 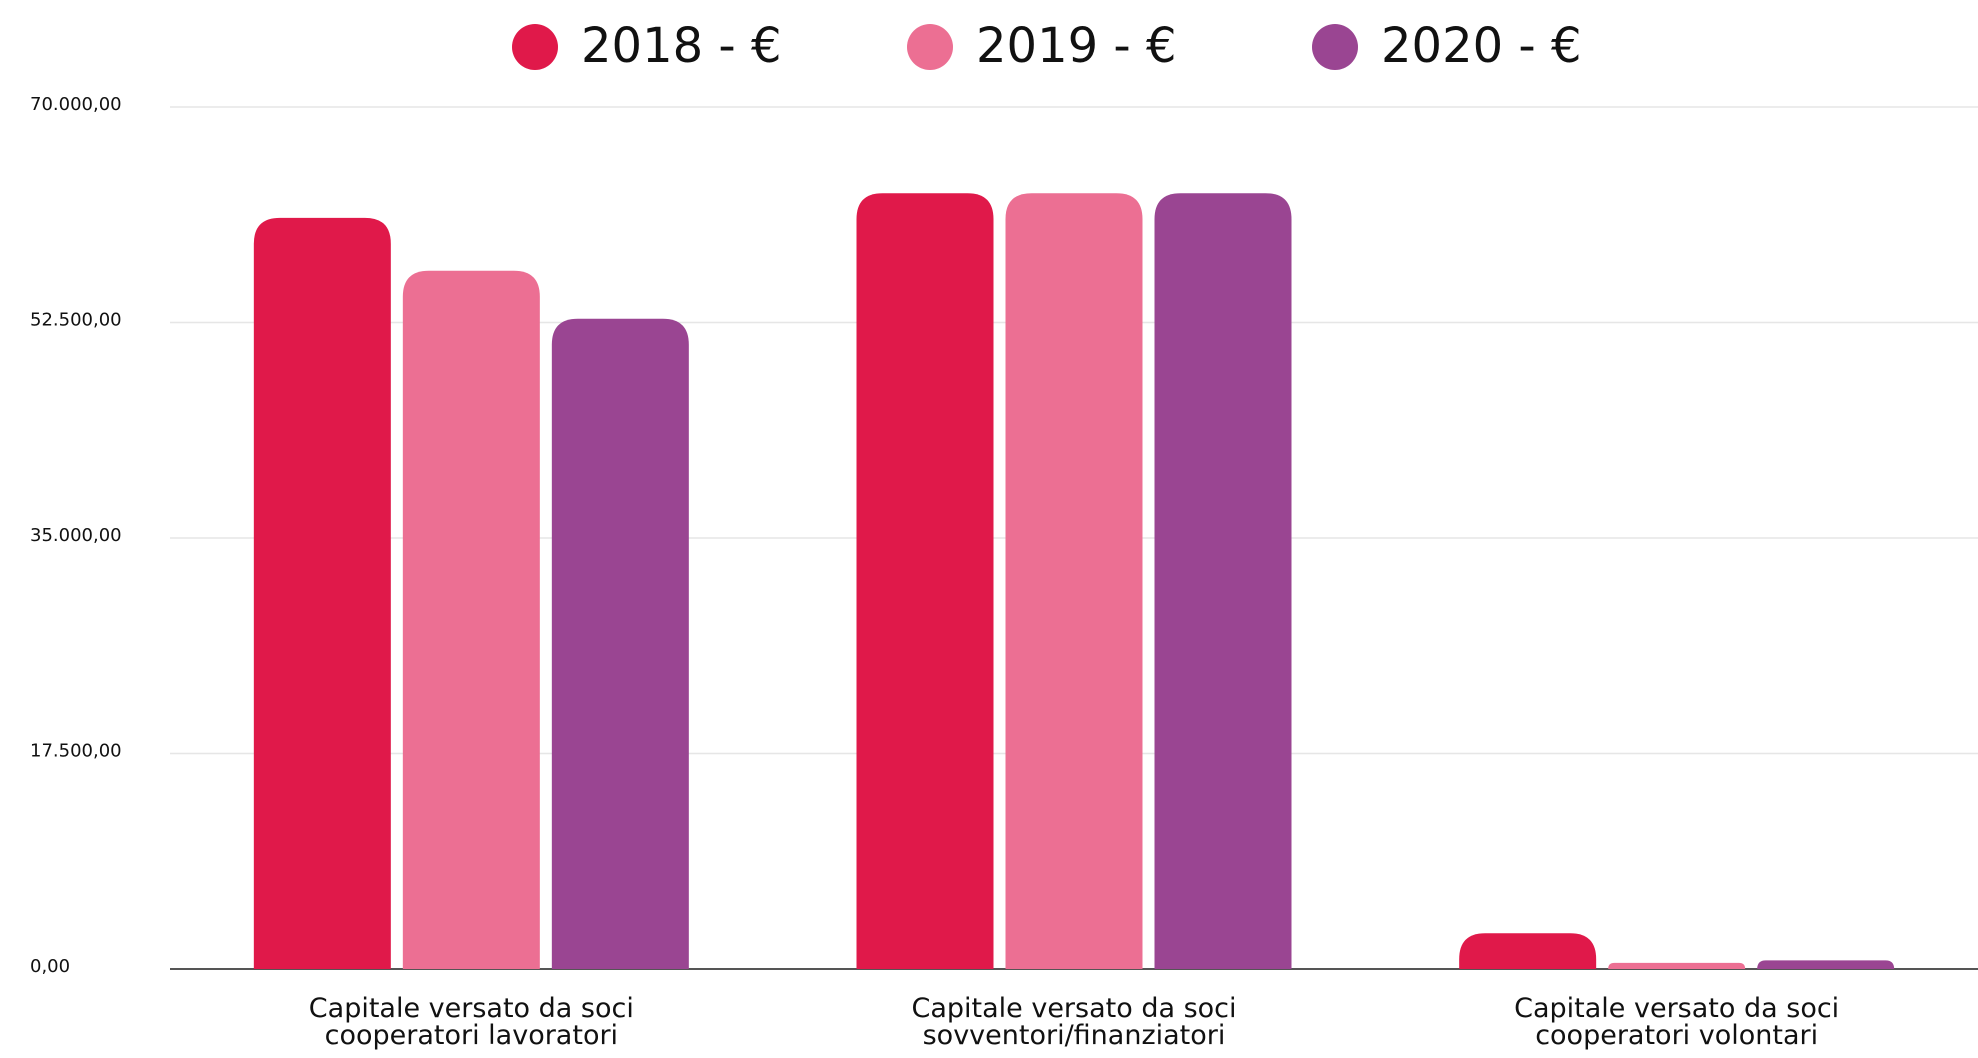 What do you see at coordinates (1481, 46) in the screenshot?
I see `legend-label: 2020 - €` at bounding box center [1481, 46].